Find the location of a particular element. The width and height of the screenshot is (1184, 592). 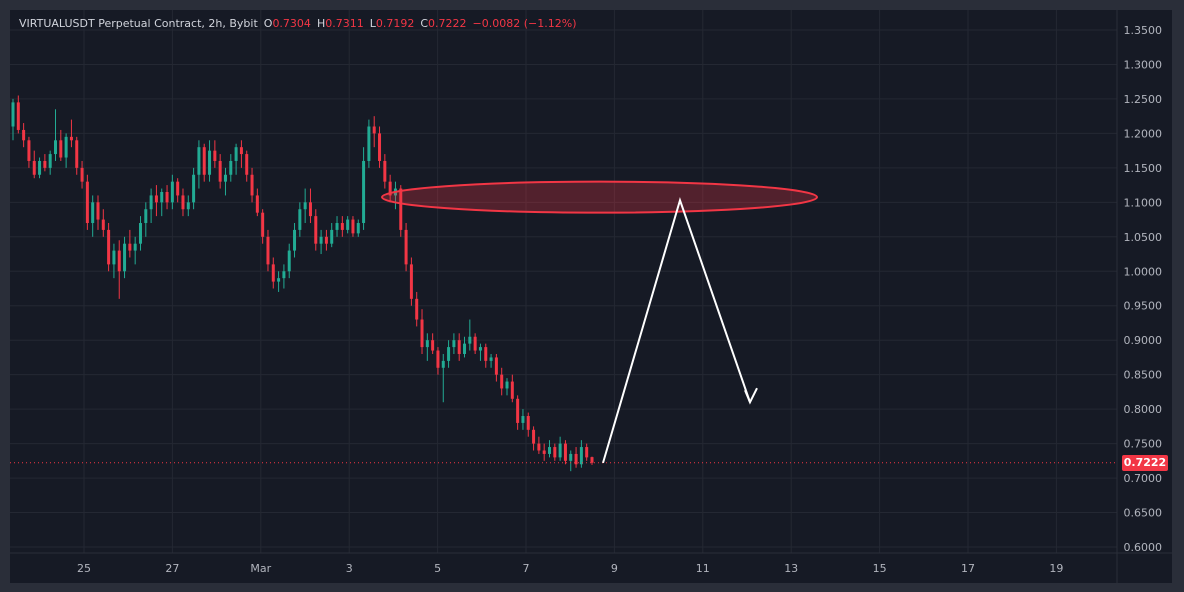

time-tick-label: 19 is located at coordinates (1056, 568).